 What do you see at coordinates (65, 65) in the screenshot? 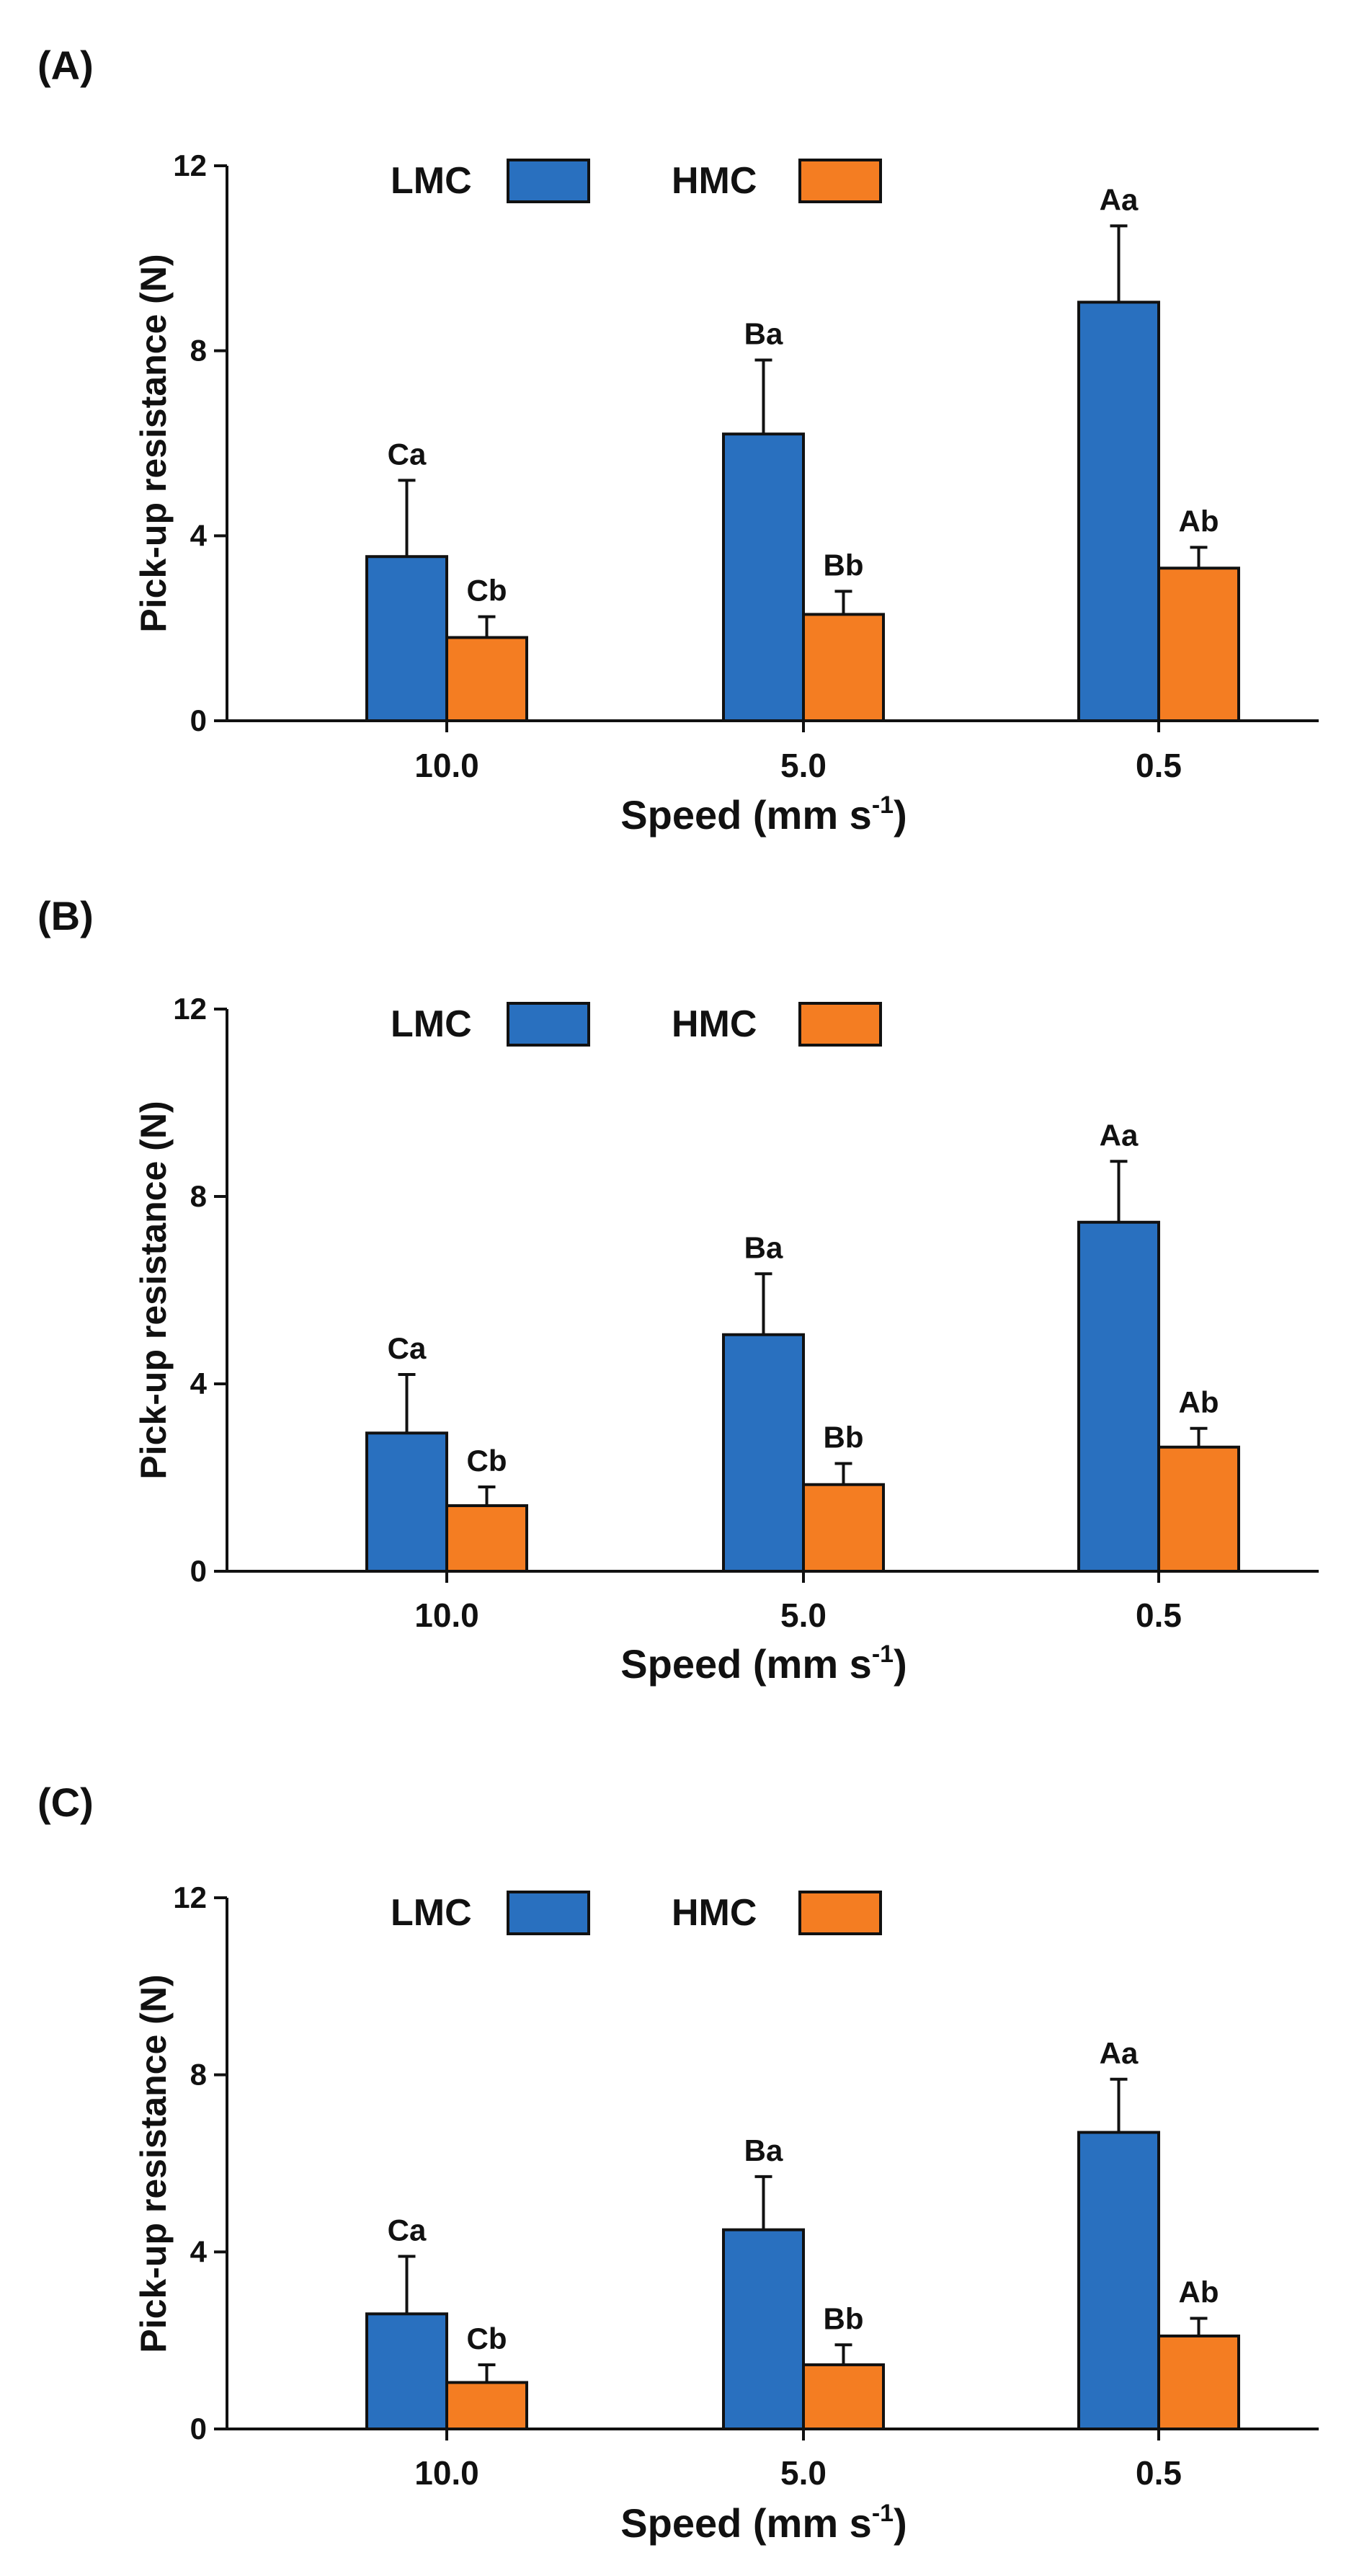
I see `panel-label: (A)` at bounding box center [65, 65].